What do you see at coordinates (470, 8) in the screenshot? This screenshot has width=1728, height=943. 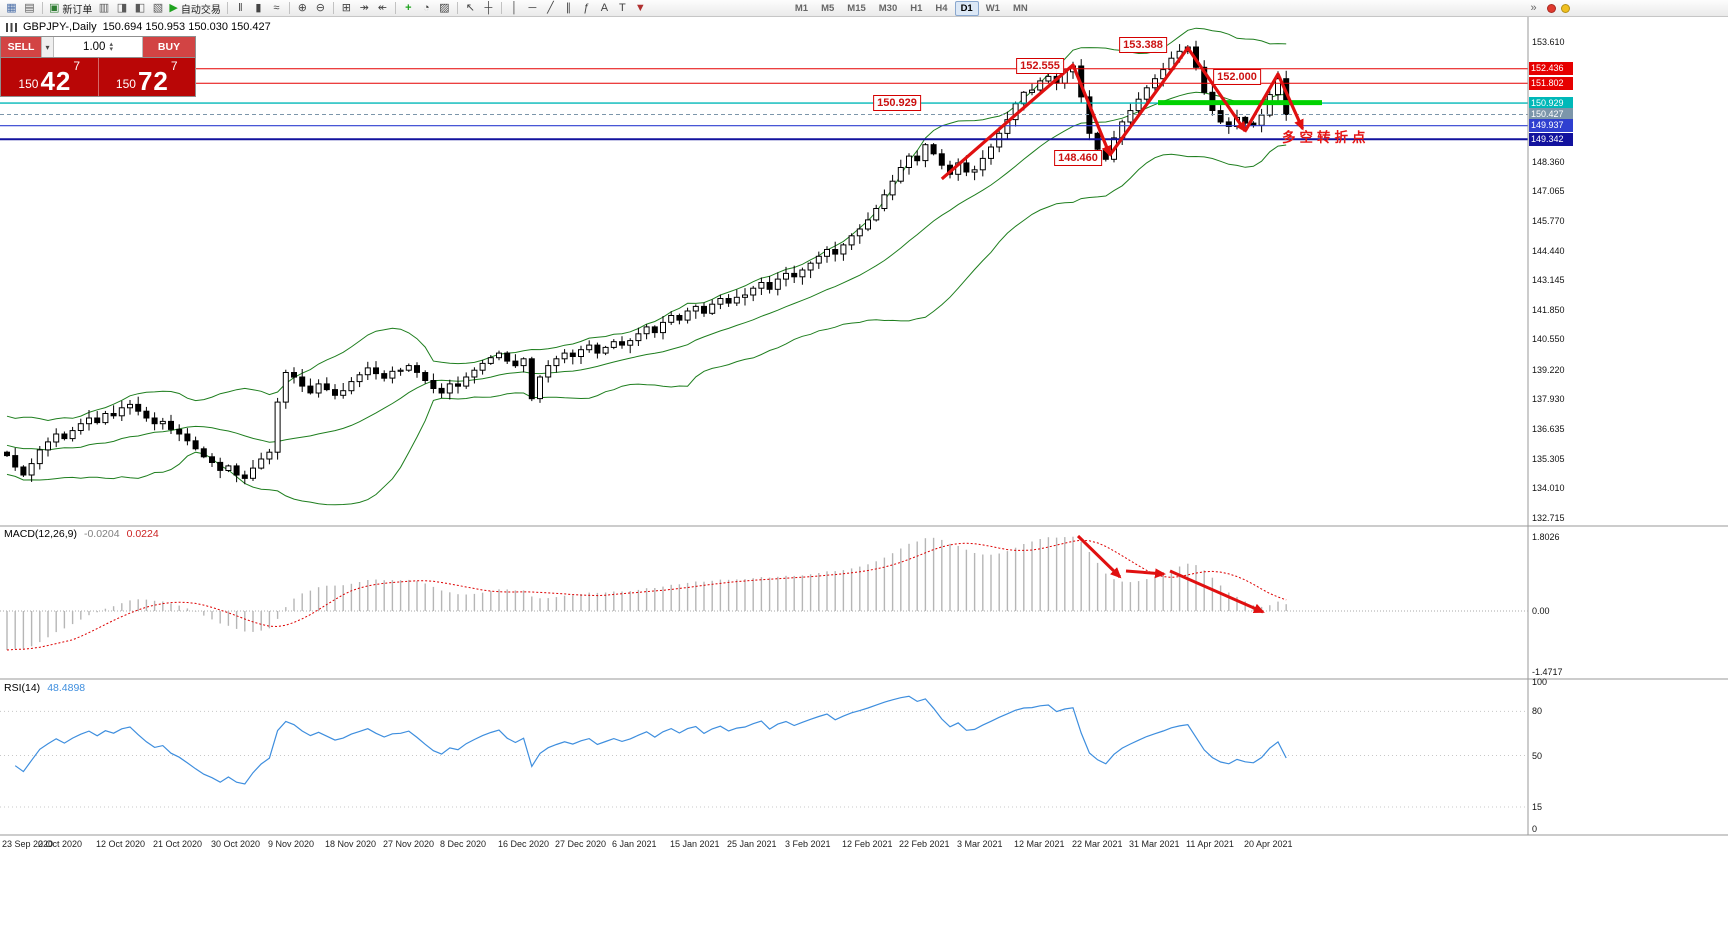 I see `cursor-icon: ↖` at bounding box center [470, 8].